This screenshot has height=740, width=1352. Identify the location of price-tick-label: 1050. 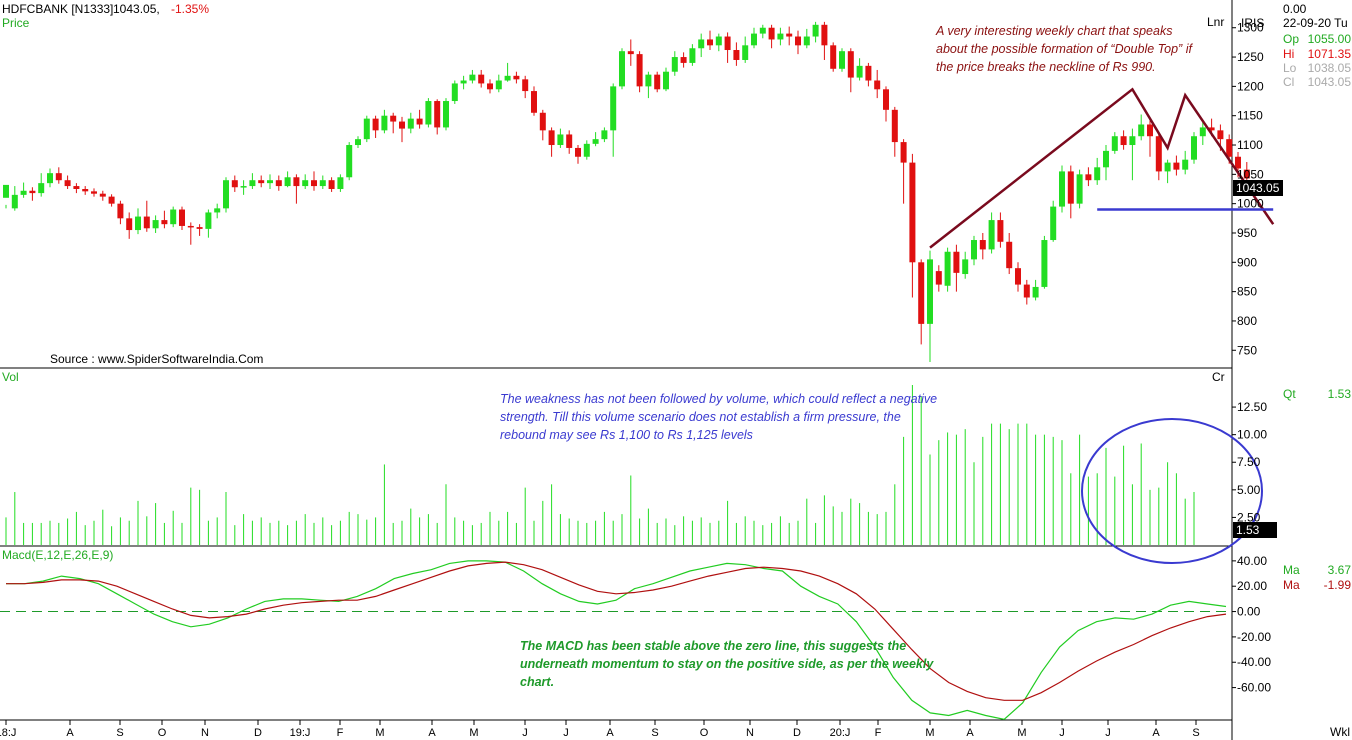
(1250, 174).